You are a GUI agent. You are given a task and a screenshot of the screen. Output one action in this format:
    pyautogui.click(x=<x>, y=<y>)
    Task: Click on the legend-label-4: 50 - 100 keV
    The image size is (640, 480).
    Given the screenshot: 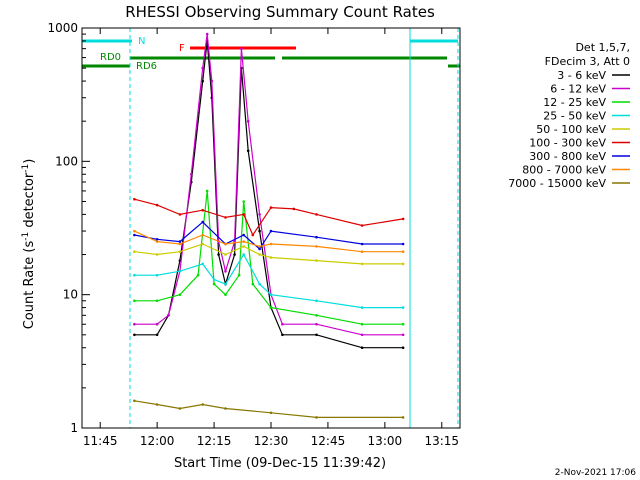 What is the action you would take?
    pyautogui.click(x=571, y=129)
    